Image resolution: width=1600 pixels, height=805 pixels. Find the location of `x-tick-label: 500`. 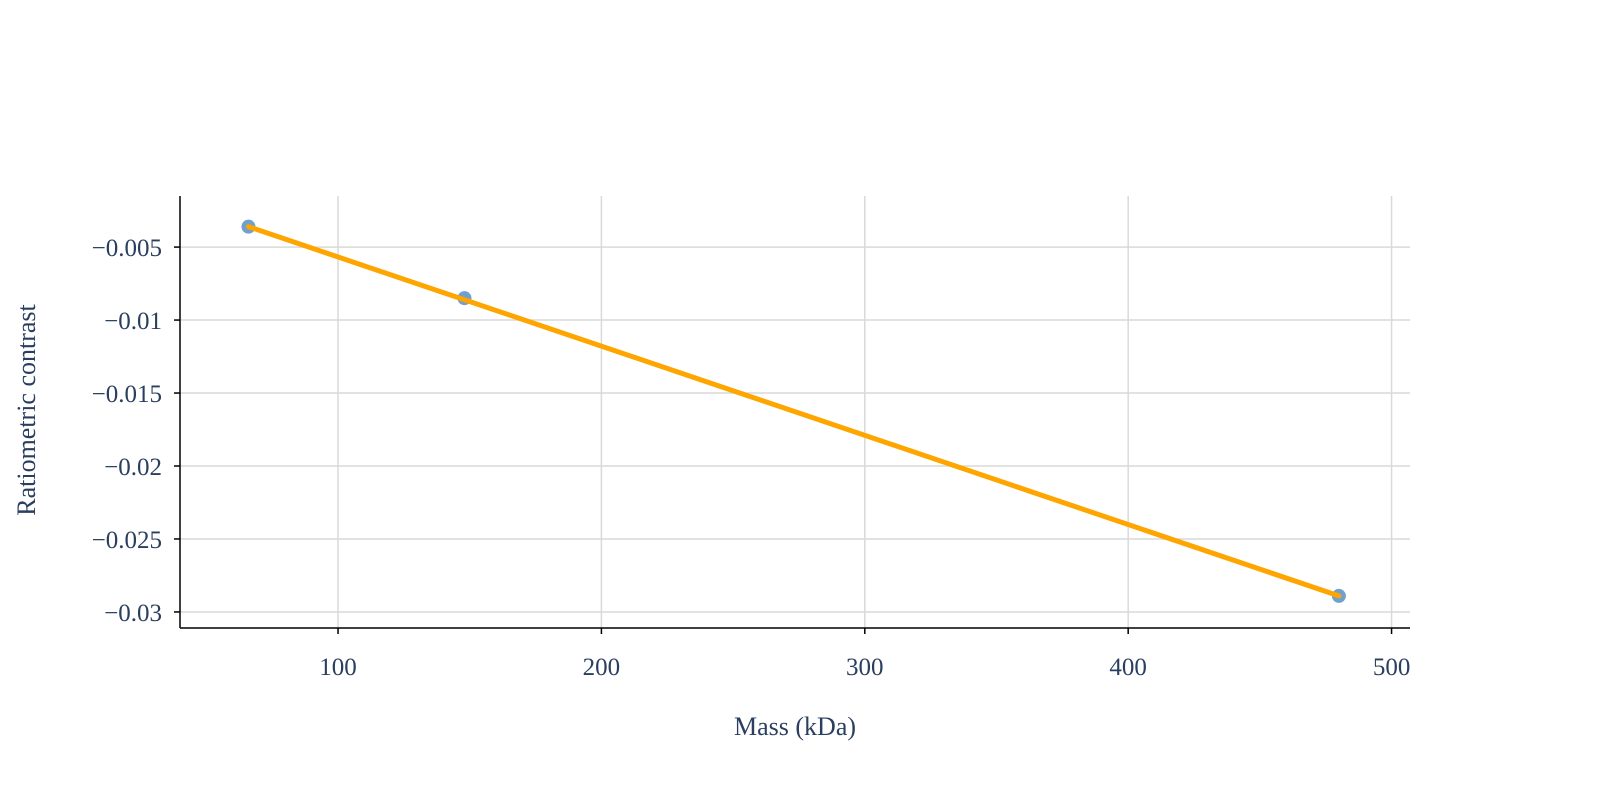

x-tick-label: 500 is located at coordinates (1392, 667).